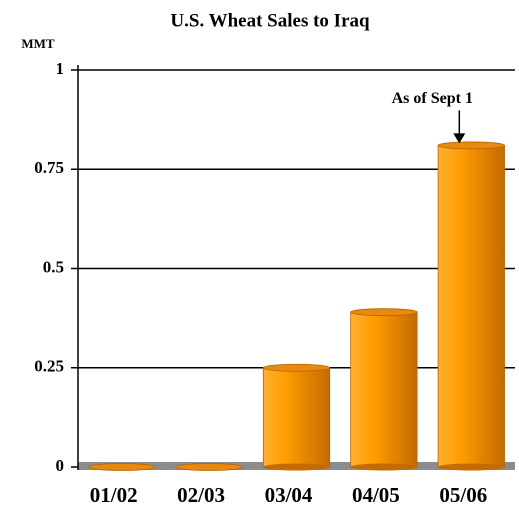 This screenshot has height=514, width=519. Describe the element at coordinates (49, 167) in the screenshot. I see `y-tick-label: 0.75` at that location.